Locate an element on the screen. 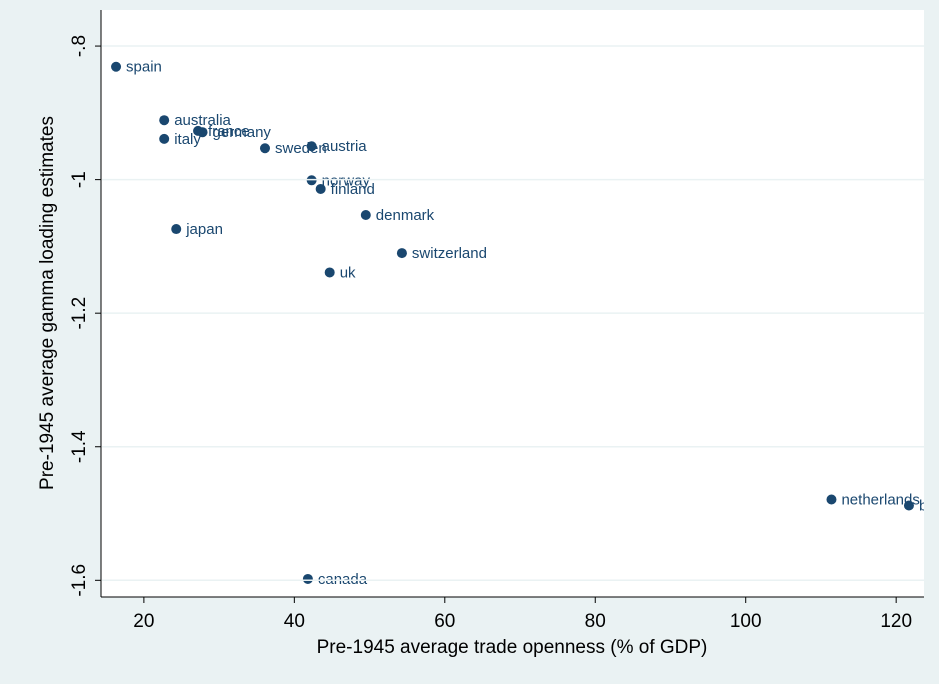 Image resolution: width=939 pixels, height=684 pixels. point-label: spain is located at coordinates (144, 67).